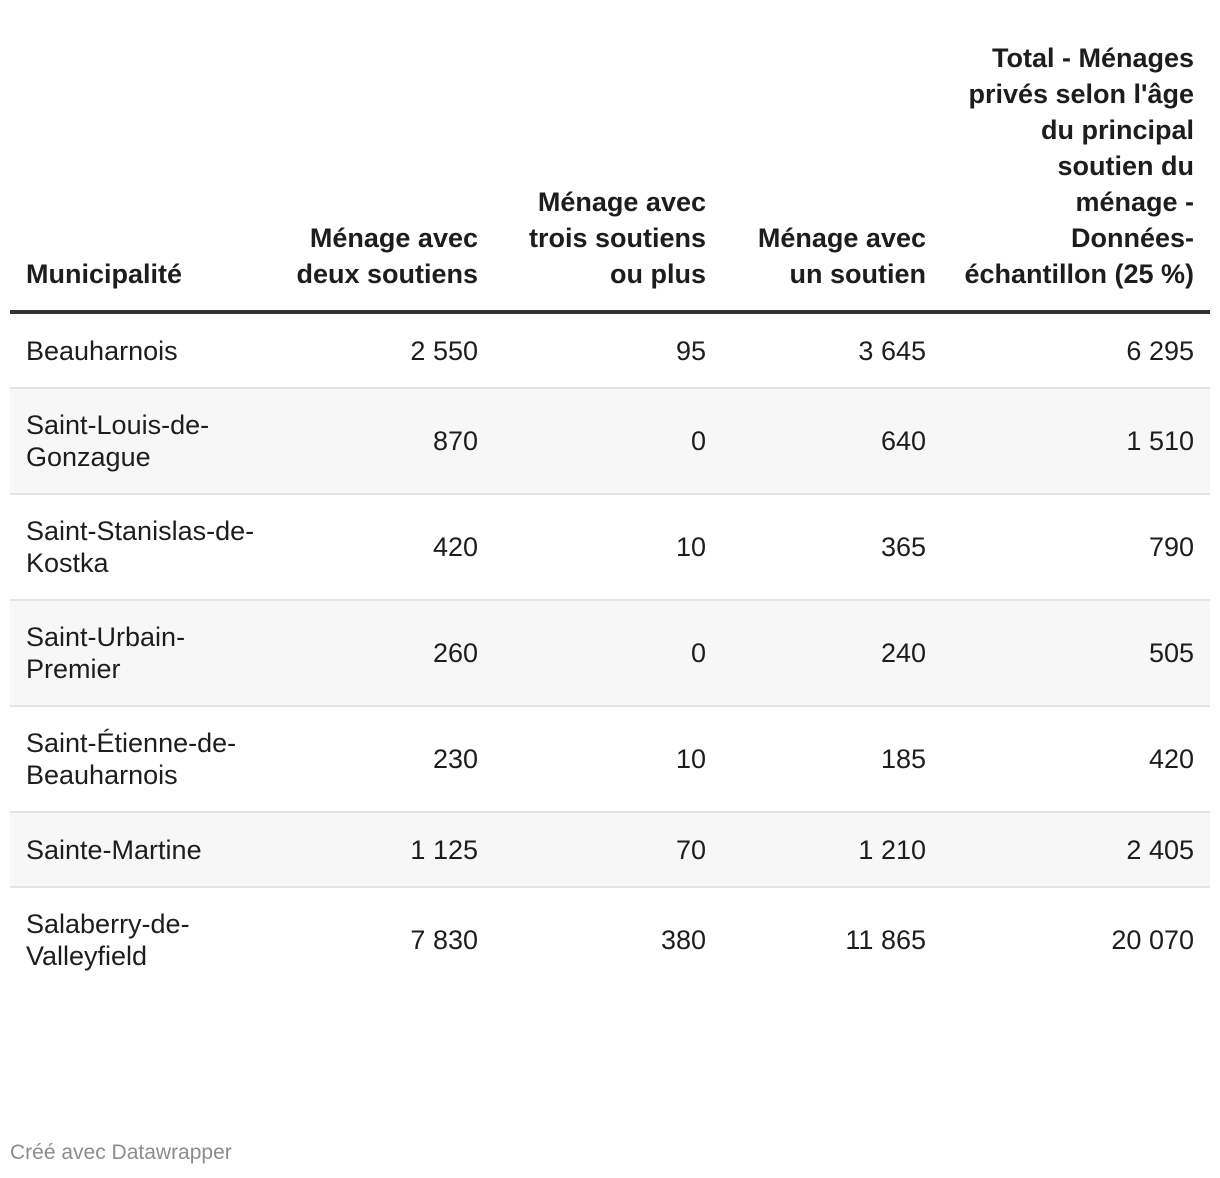 This screenshot has height=1178, width=1220. I want to click on cell-value: 1 125, so click(387, 850).